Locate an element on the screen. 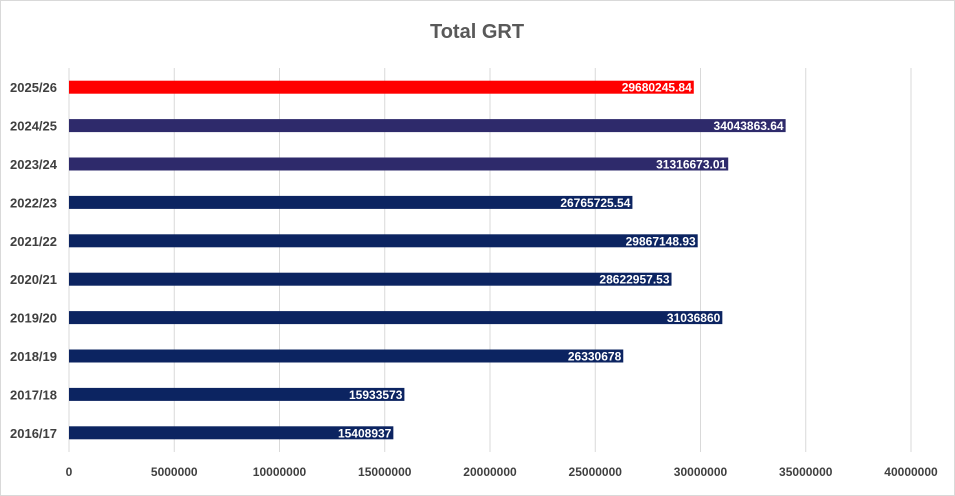 This screenshot has width=955, height=496. chart-title: Total GRT is located at coordinates (477, 32).